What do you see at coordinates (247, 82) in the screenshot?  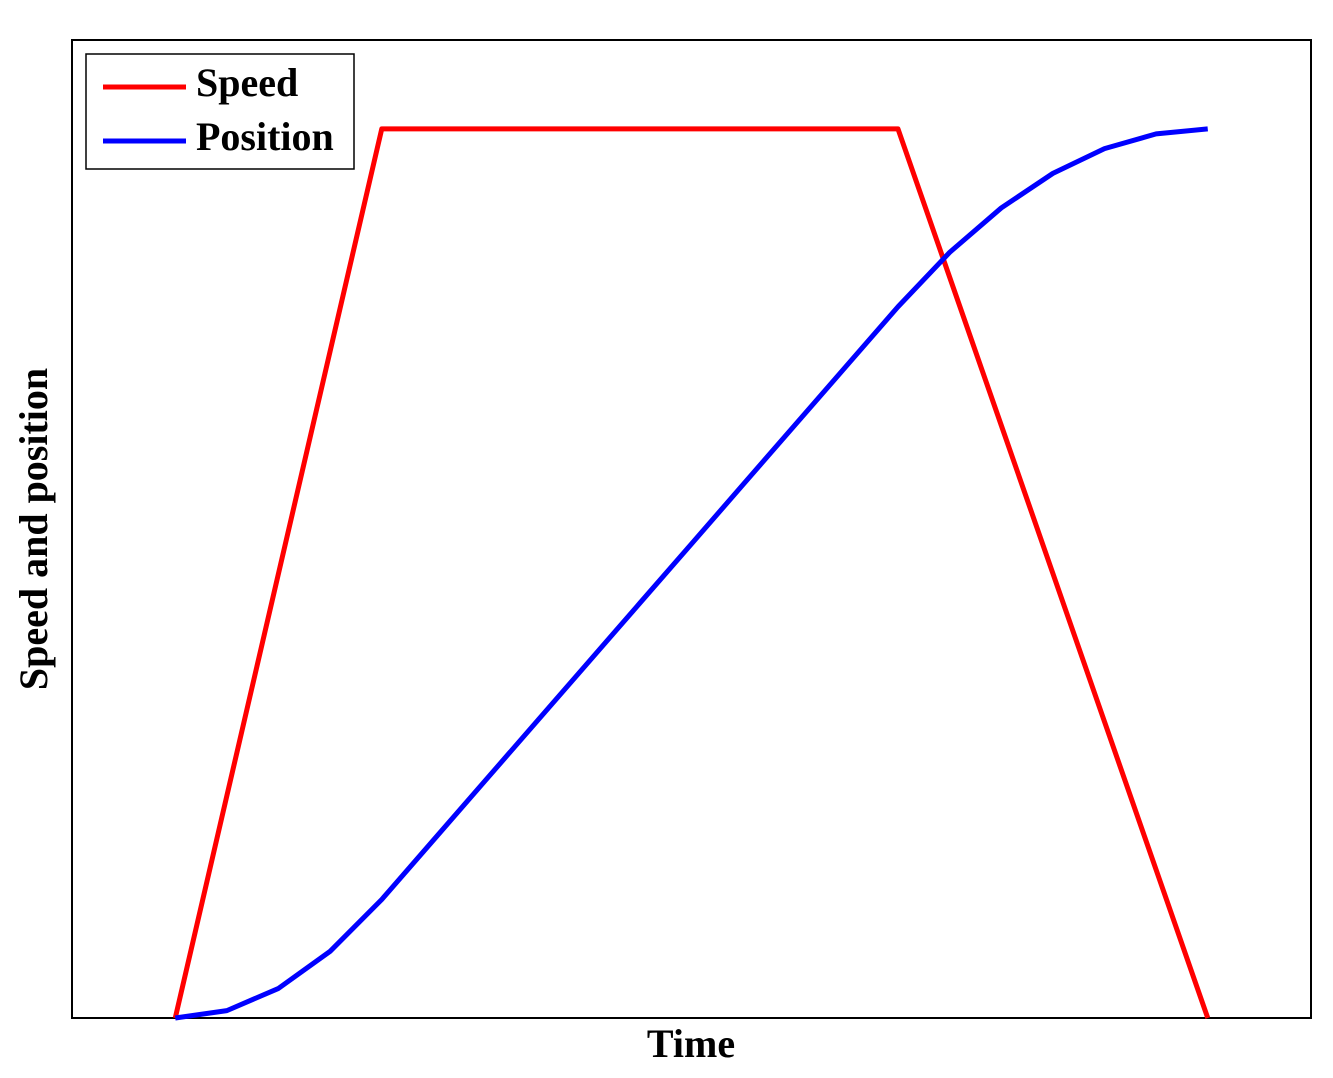 I see `legend-label: Speed` at bounding box center [247, 82].